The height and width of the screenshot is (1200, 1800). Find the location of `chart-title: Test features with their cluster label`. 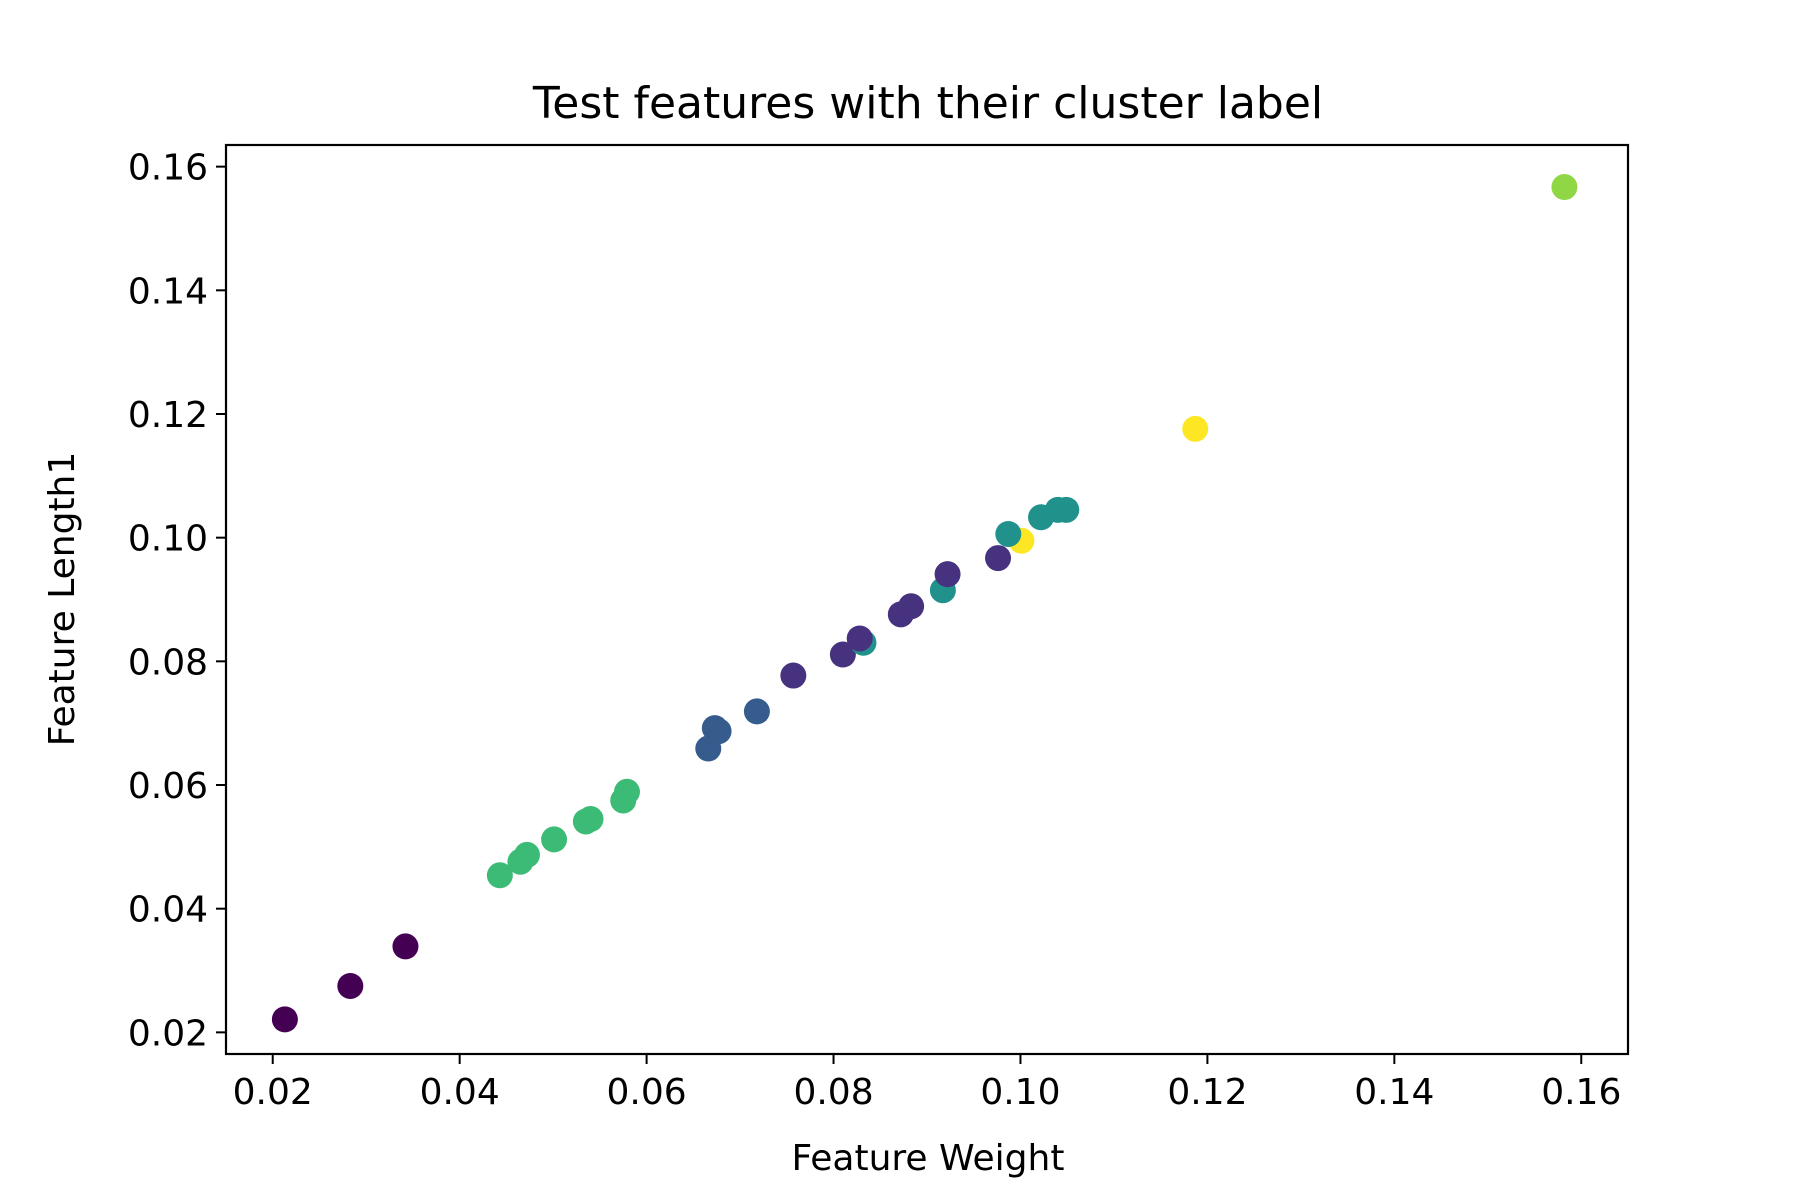

chart-title: Test features with their cluster label is located at coordinates (927, 103).